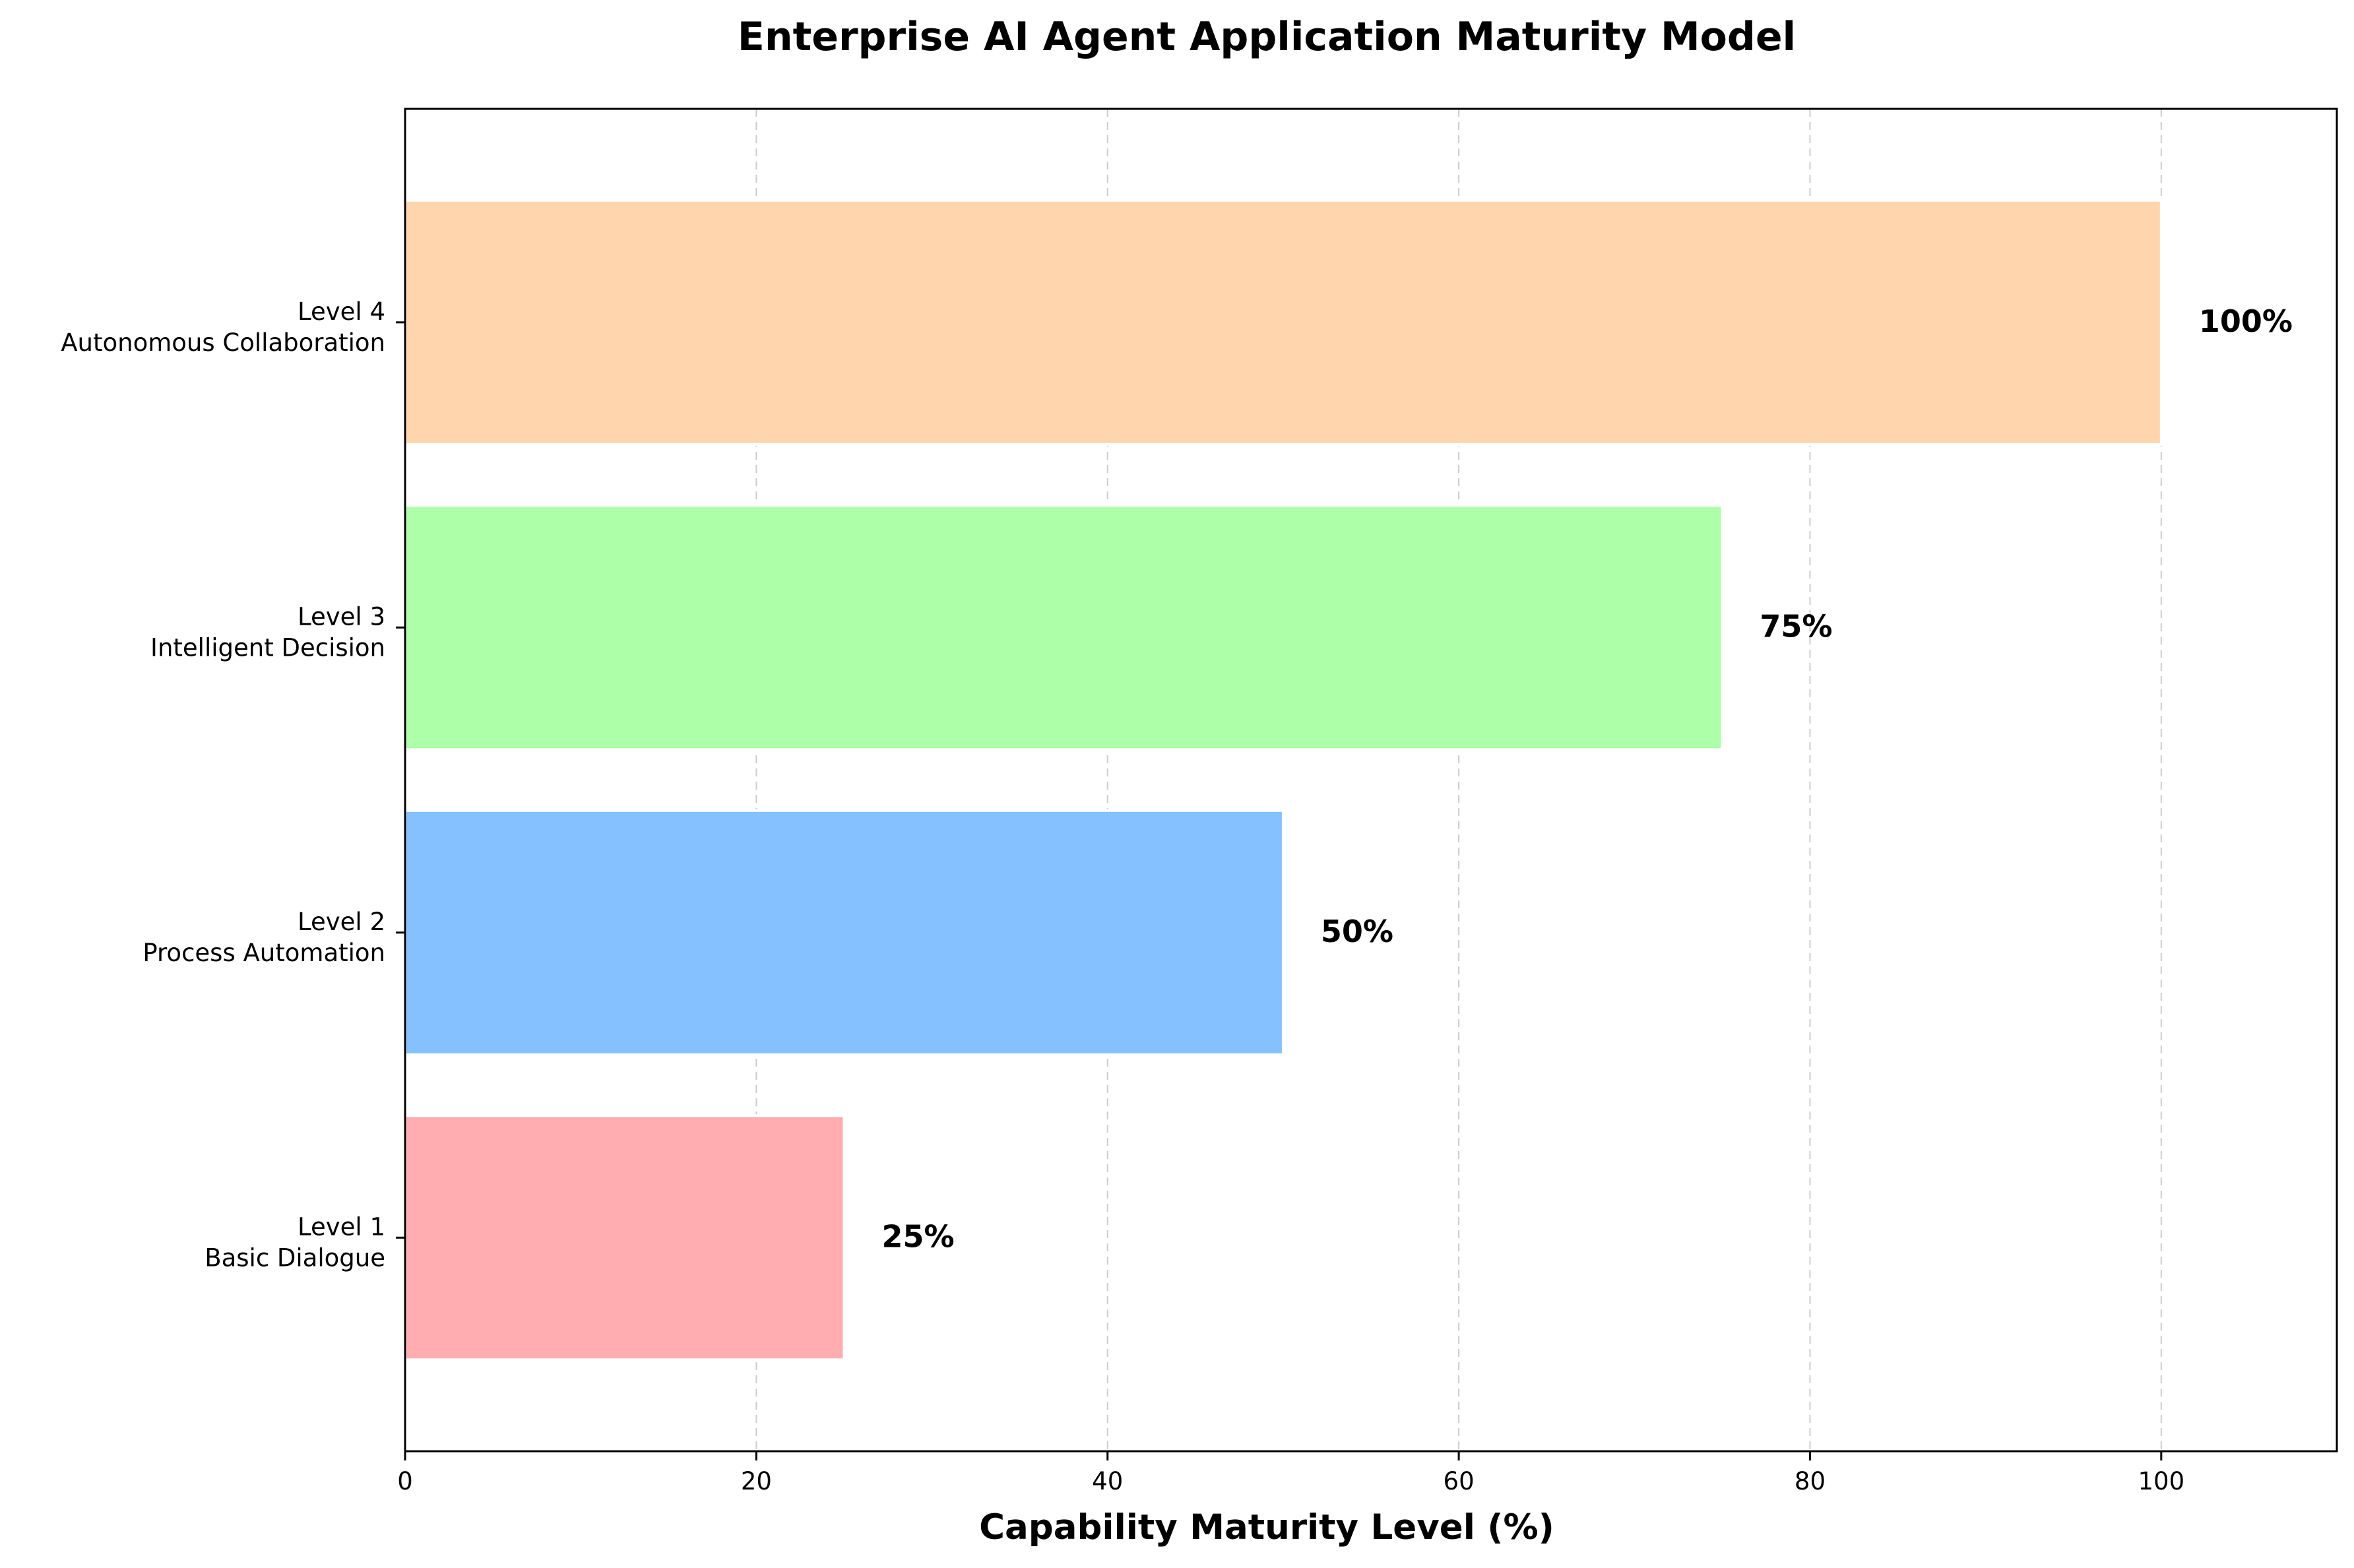 The image size is (2354, 1568). I want to click on x-tick-label: 80, so click(1810, 1481).